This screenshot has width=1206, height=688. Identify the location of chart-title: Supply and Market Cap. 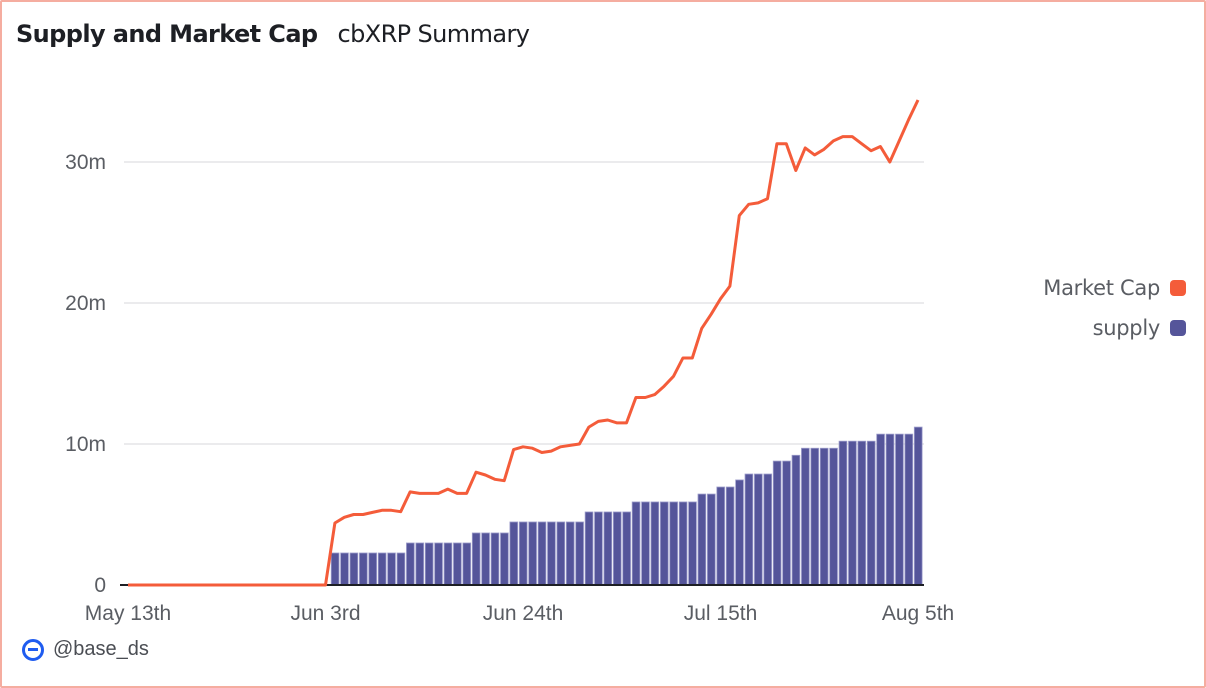
(167, 34).